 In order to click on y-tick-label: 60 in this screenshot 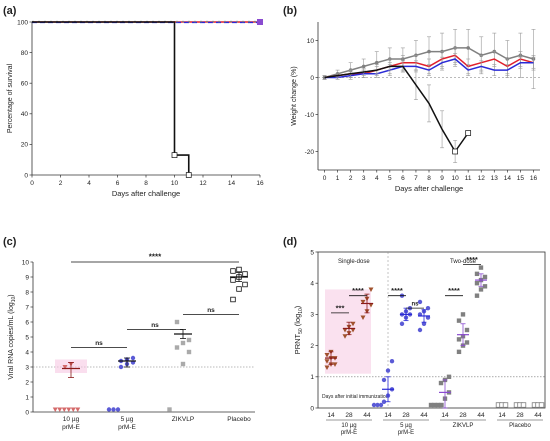, I will do `click(25, 84)`.